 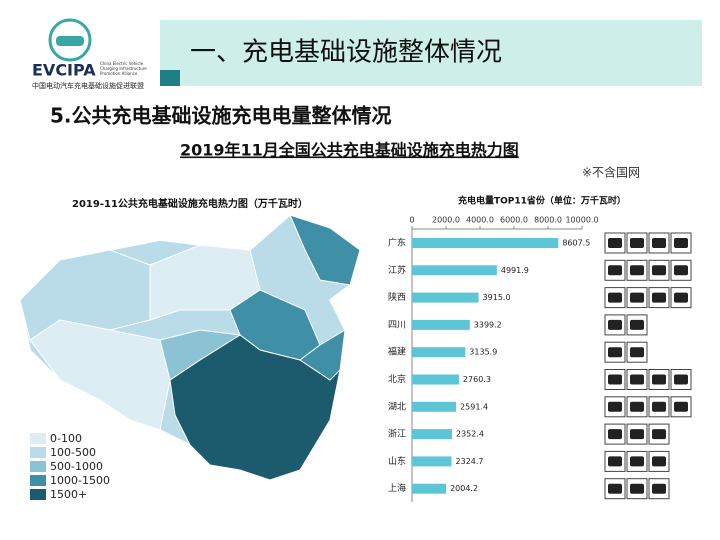 I want to click on legend-label: 500-1000, so click(x=76, y=466).